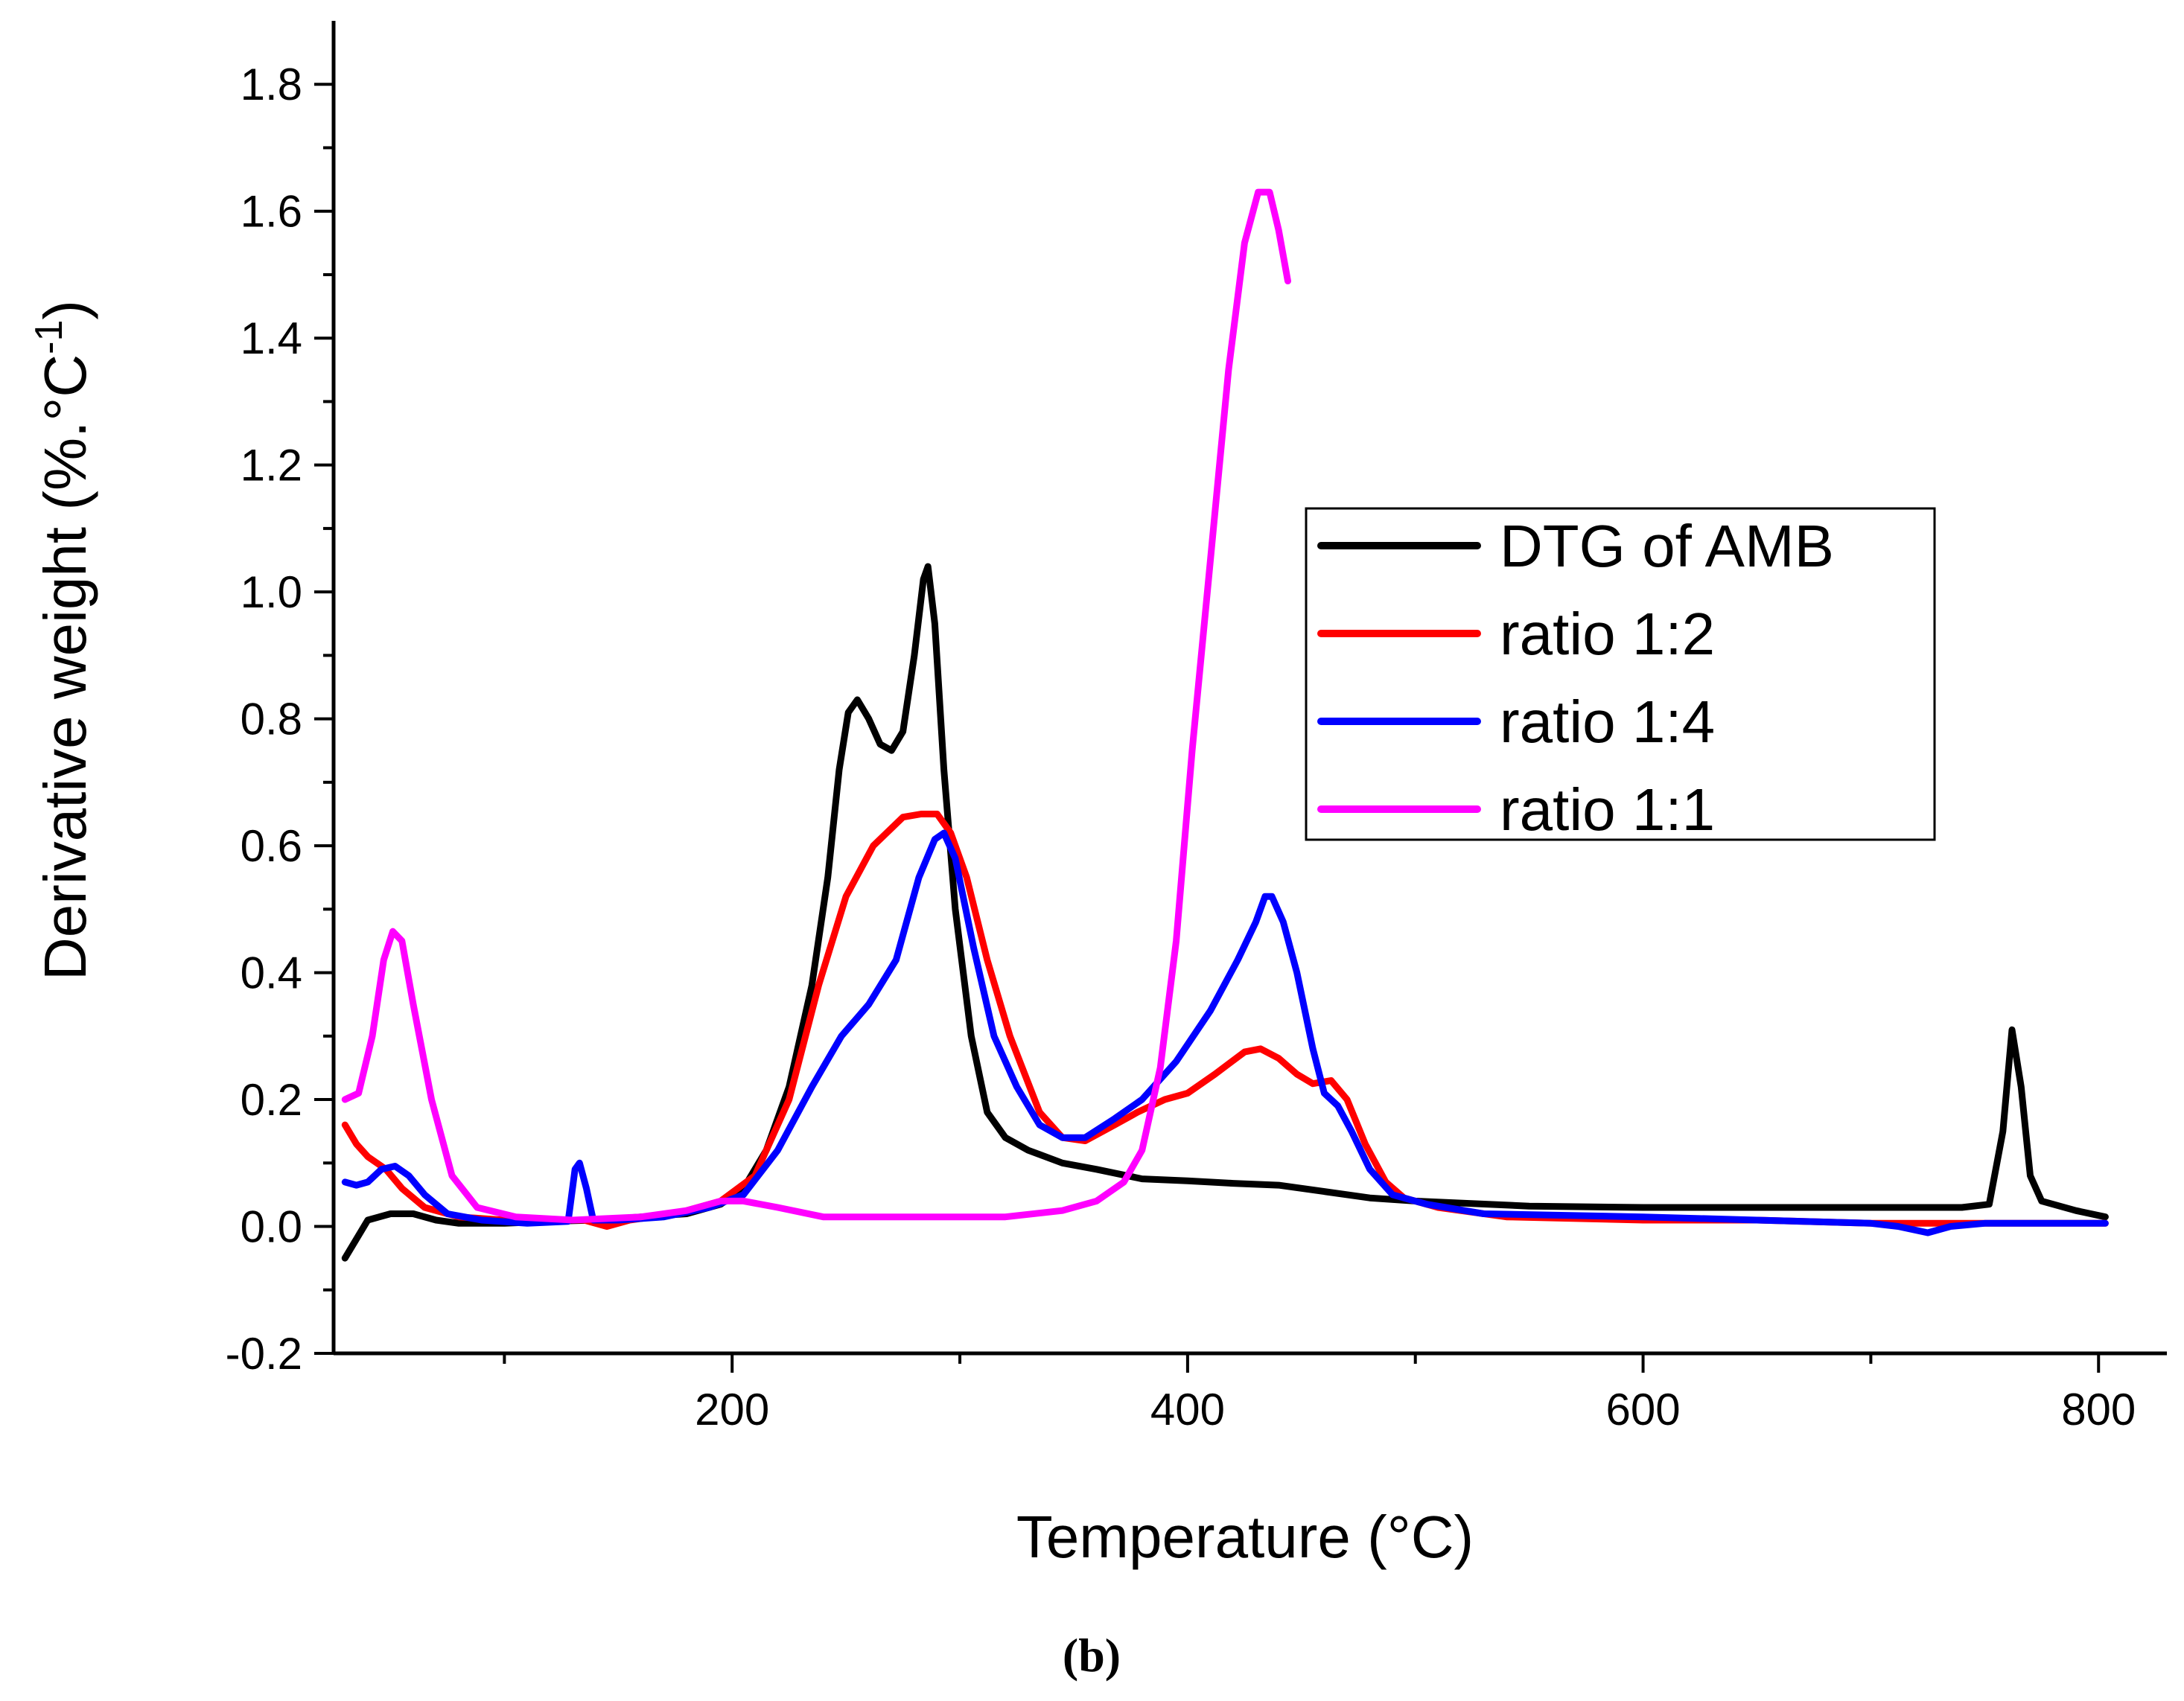  Describe the element at coordinates (63, 640) in the screenshot. I see `y-axis-title: Derivative weight (%.°C-1)` at that location.